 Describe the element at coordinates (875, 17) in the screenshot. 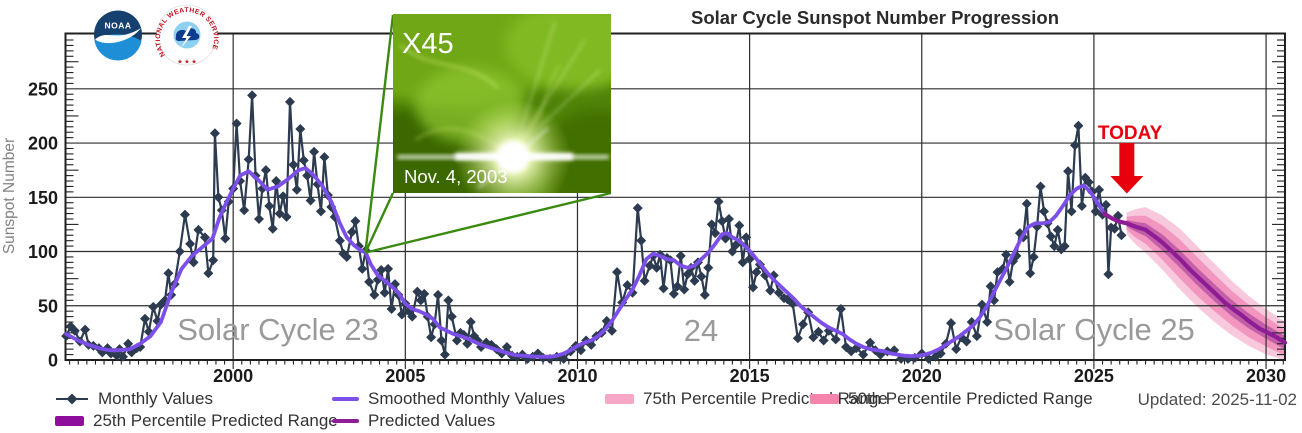

I see `chart-title: Solar Cycle Sunspot Number Progression` at that location.